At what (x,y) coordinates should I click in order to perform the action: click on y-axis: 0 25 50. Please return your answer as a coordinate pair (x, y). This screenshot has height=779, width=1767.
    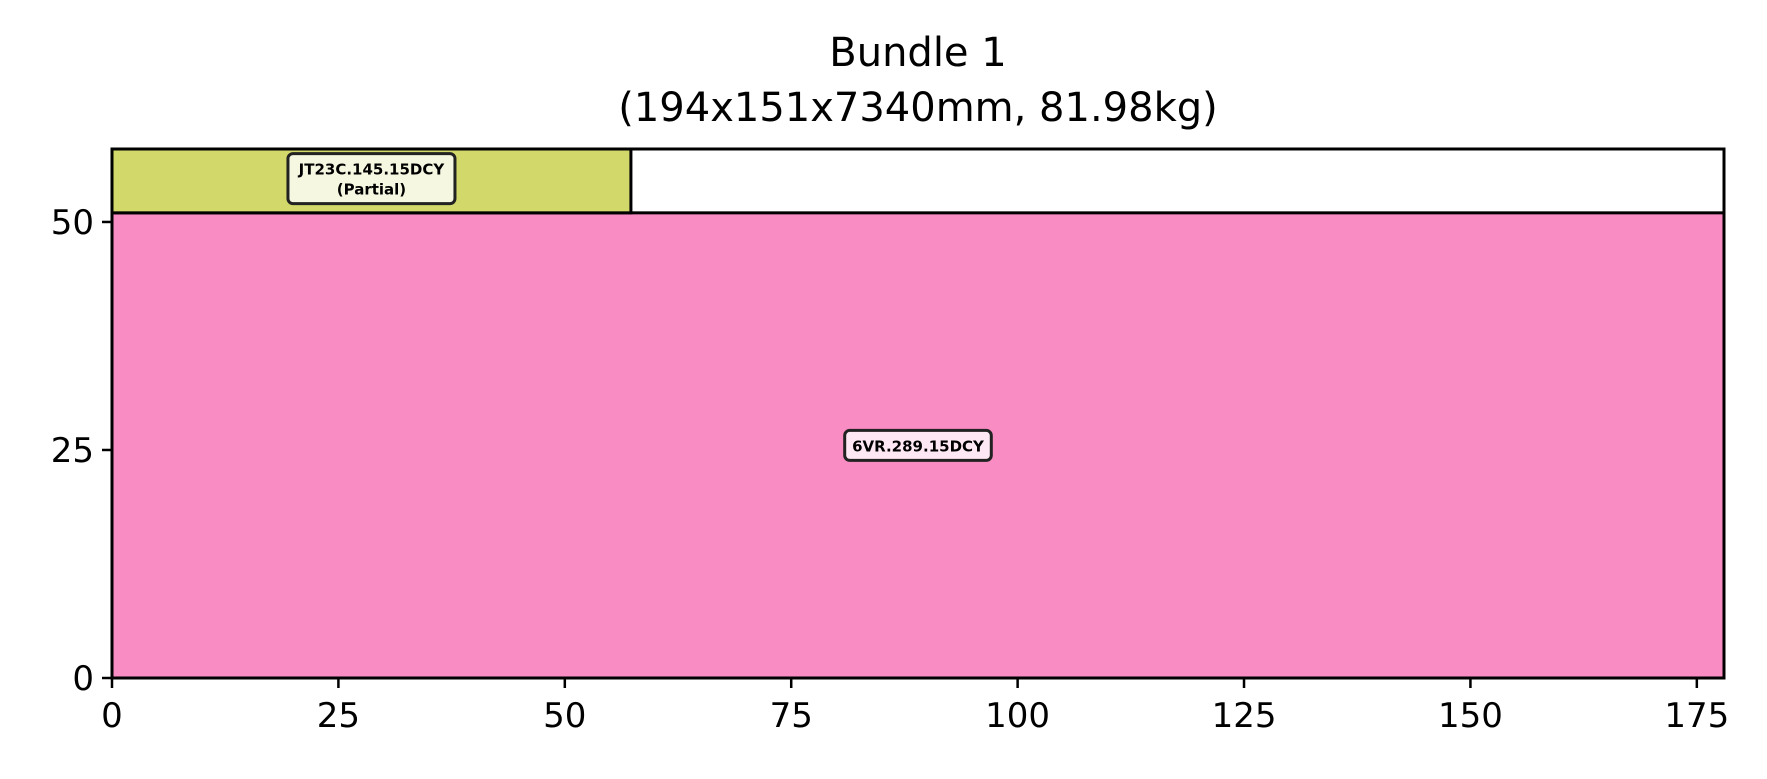
    Looking at the image, I should click on (81, 451).